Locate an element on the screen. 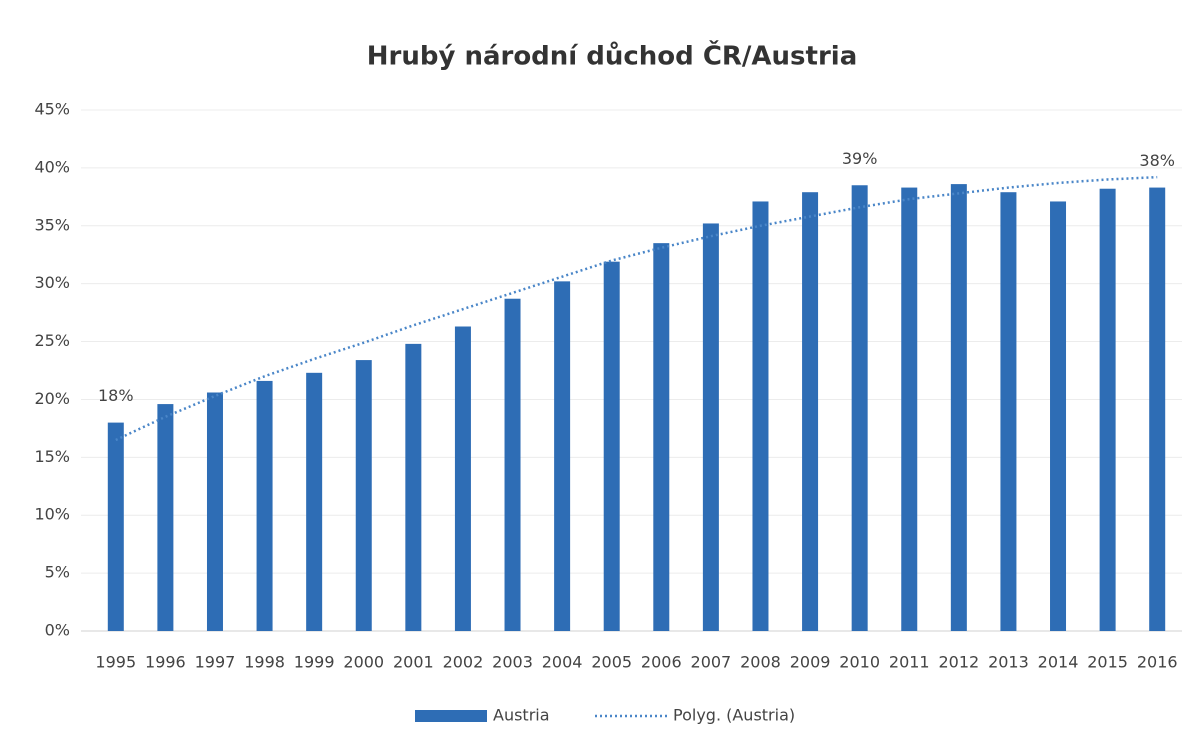 Image resolution: width=1200 pixels, height=748 pixels. x-tick-label: 2012 is located at coordinates (958, 662).